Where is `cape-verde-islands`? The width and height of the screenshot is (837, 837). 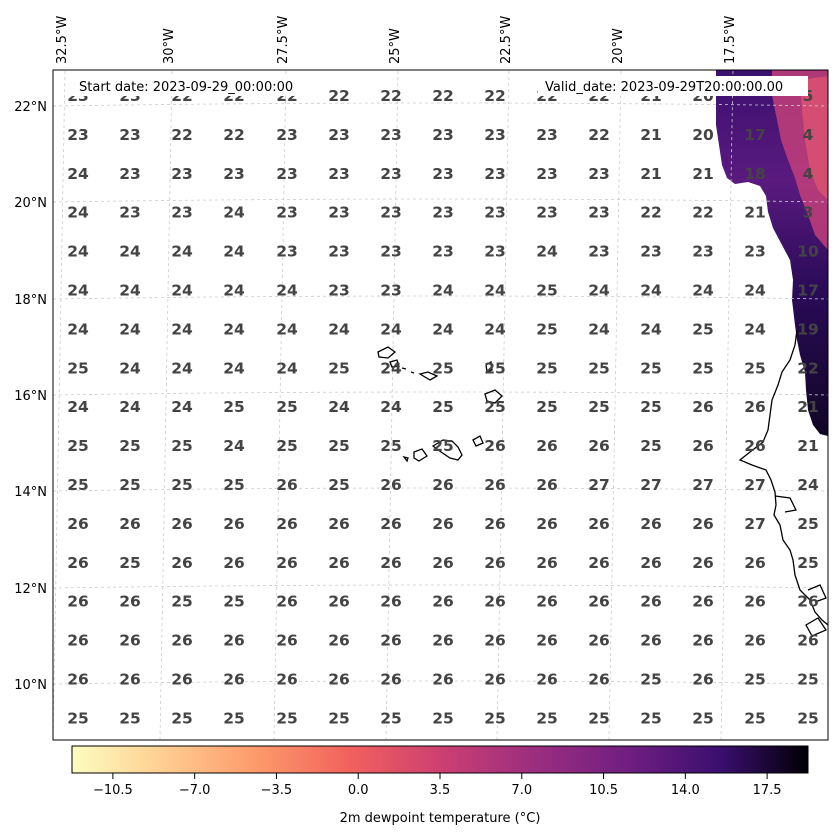 cape-verde-islands is located at coordinates (440, 404).